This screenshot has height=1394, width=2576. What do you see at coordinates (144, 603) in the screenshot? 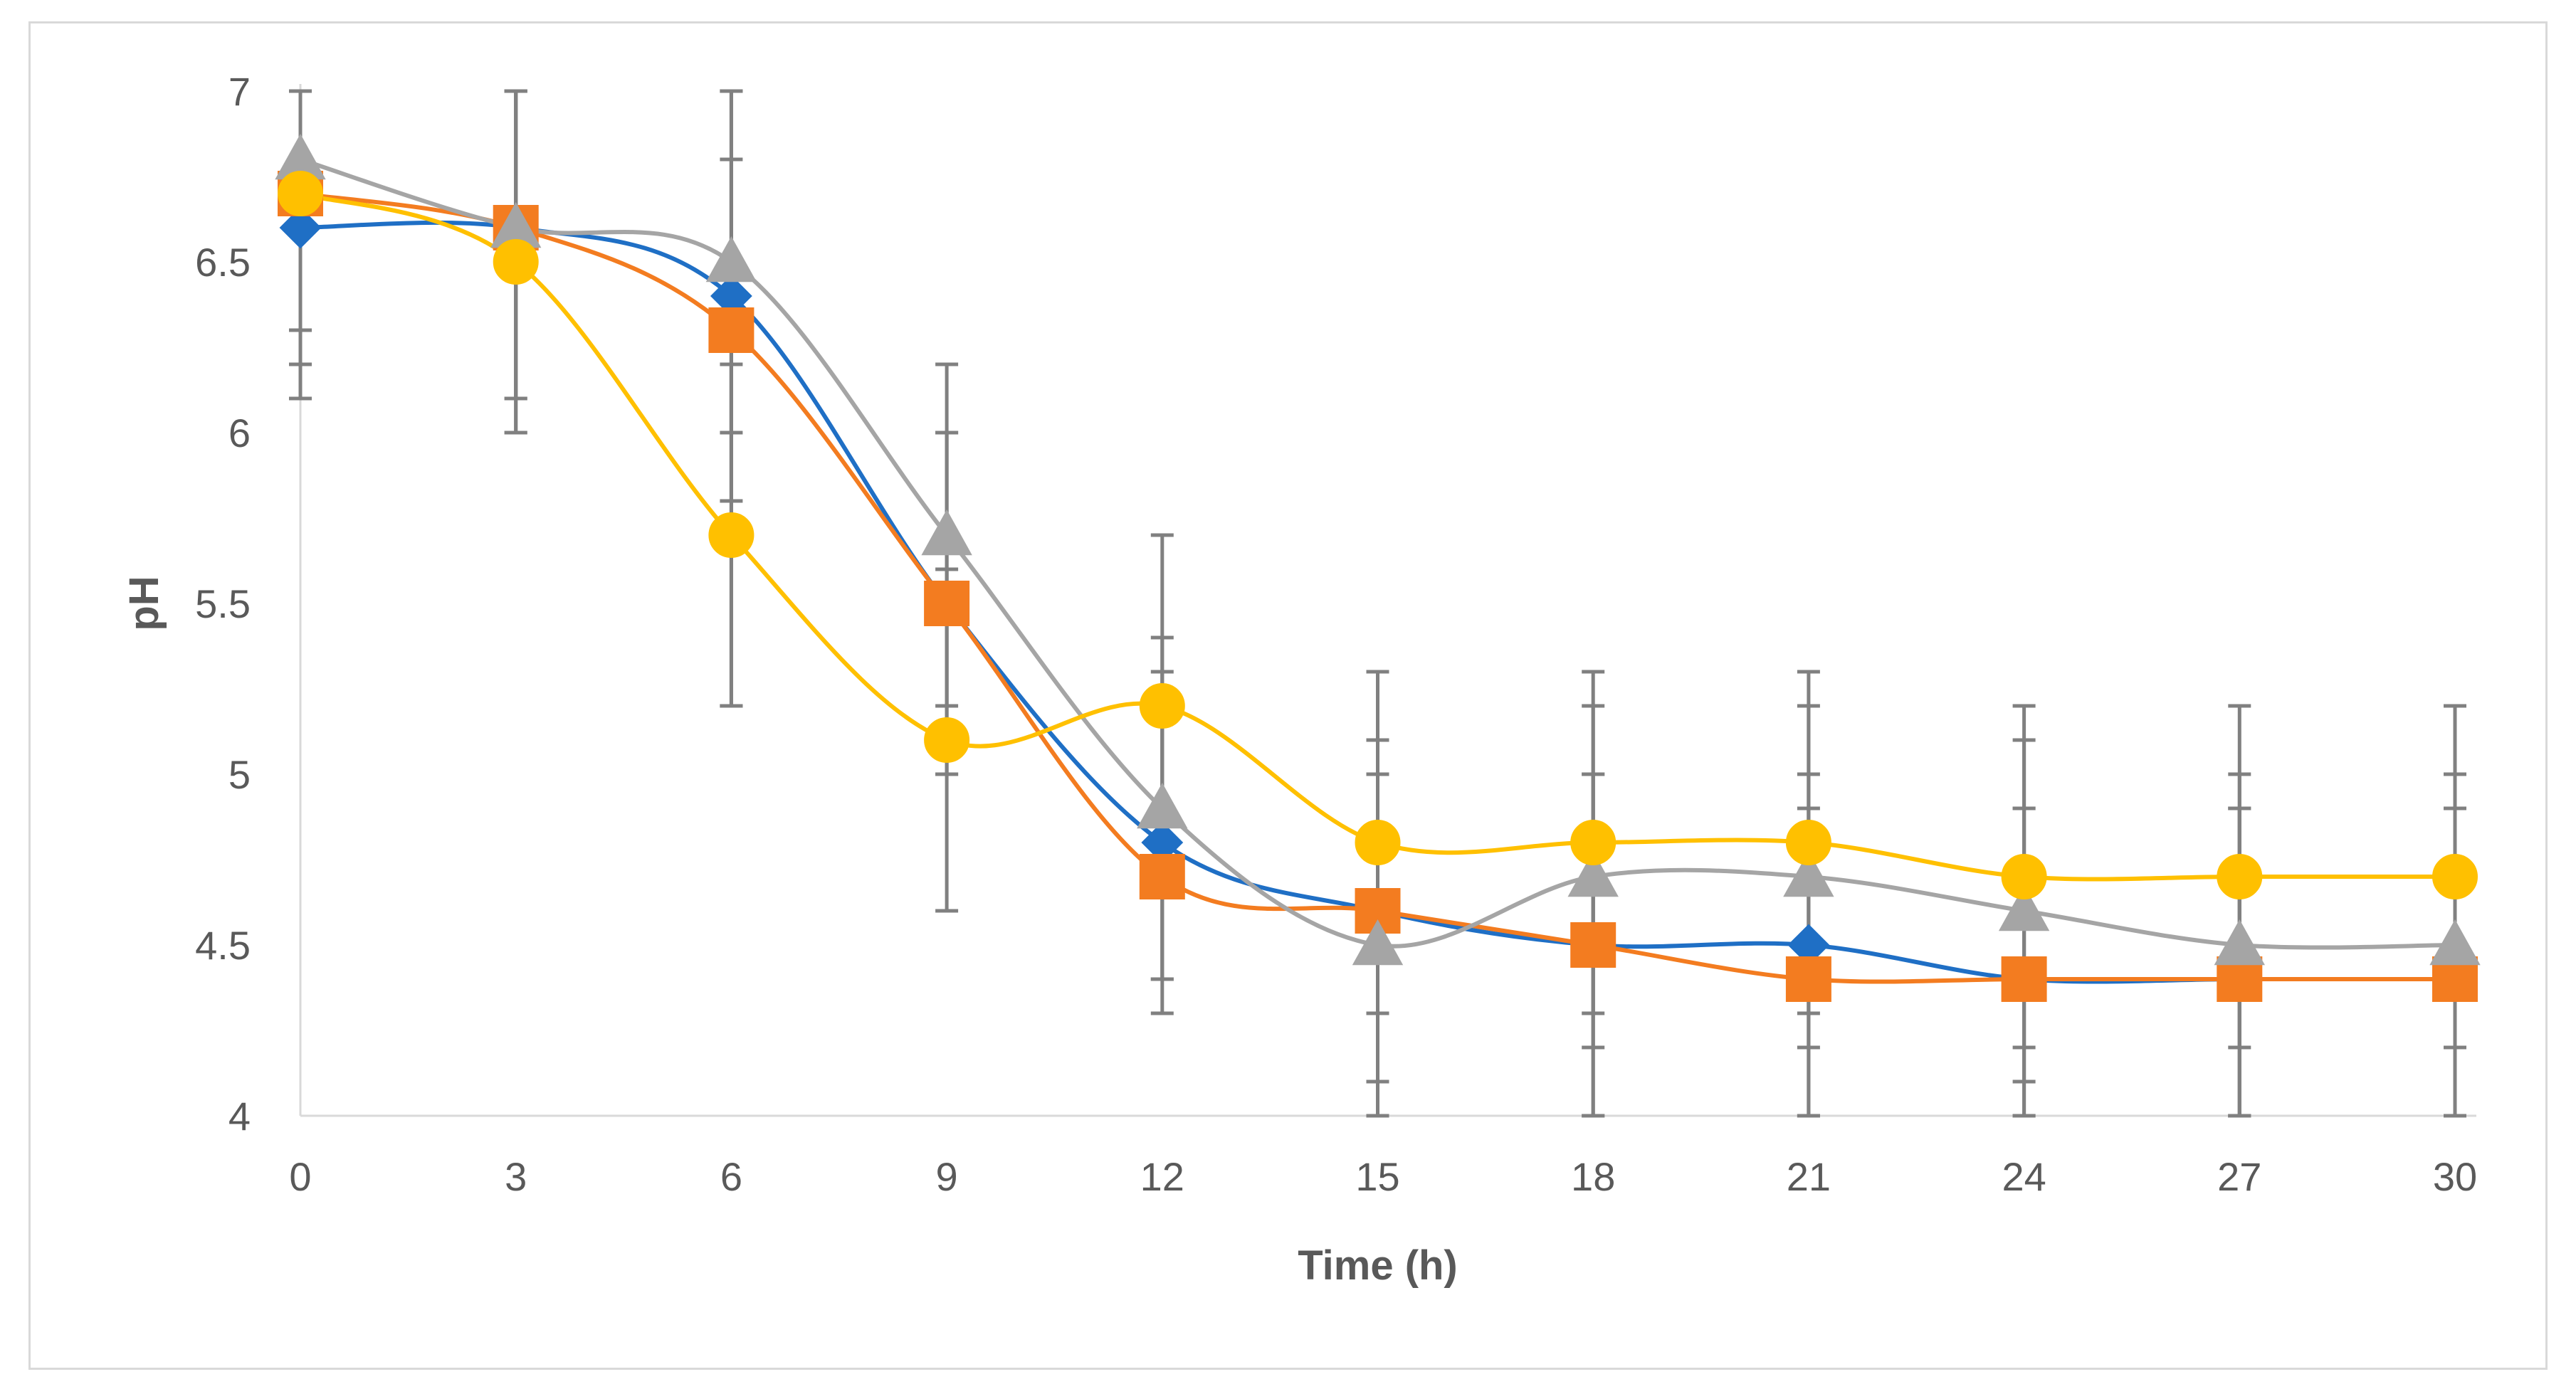
I see `y-axis-title: pH` at bounding box center [144, 603].